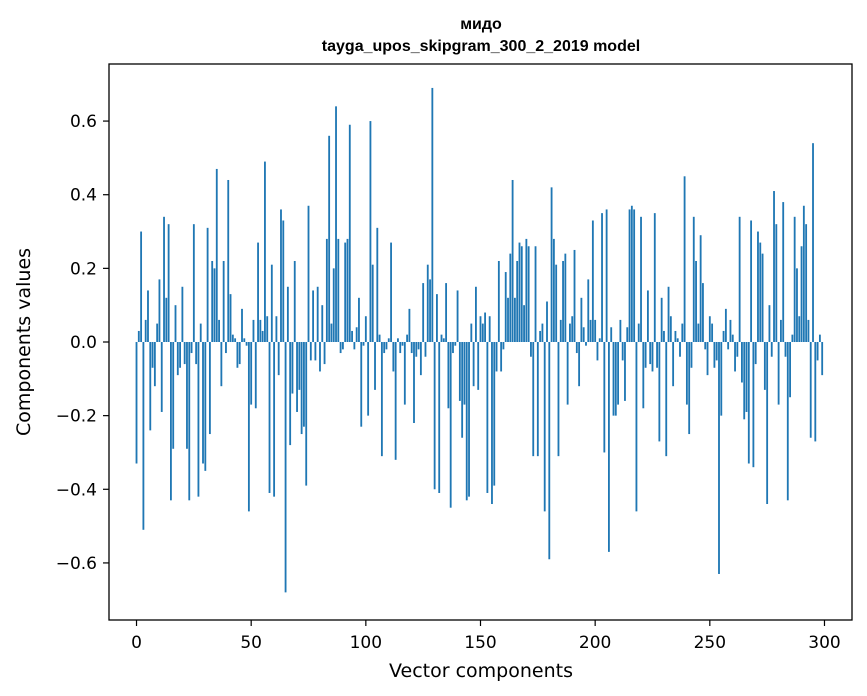  Describe the element at coordinates (481, 46) in the screenshot. I see `chart-subtitle: tayga_upos_skipgram_300_2_2019 model` at that location.